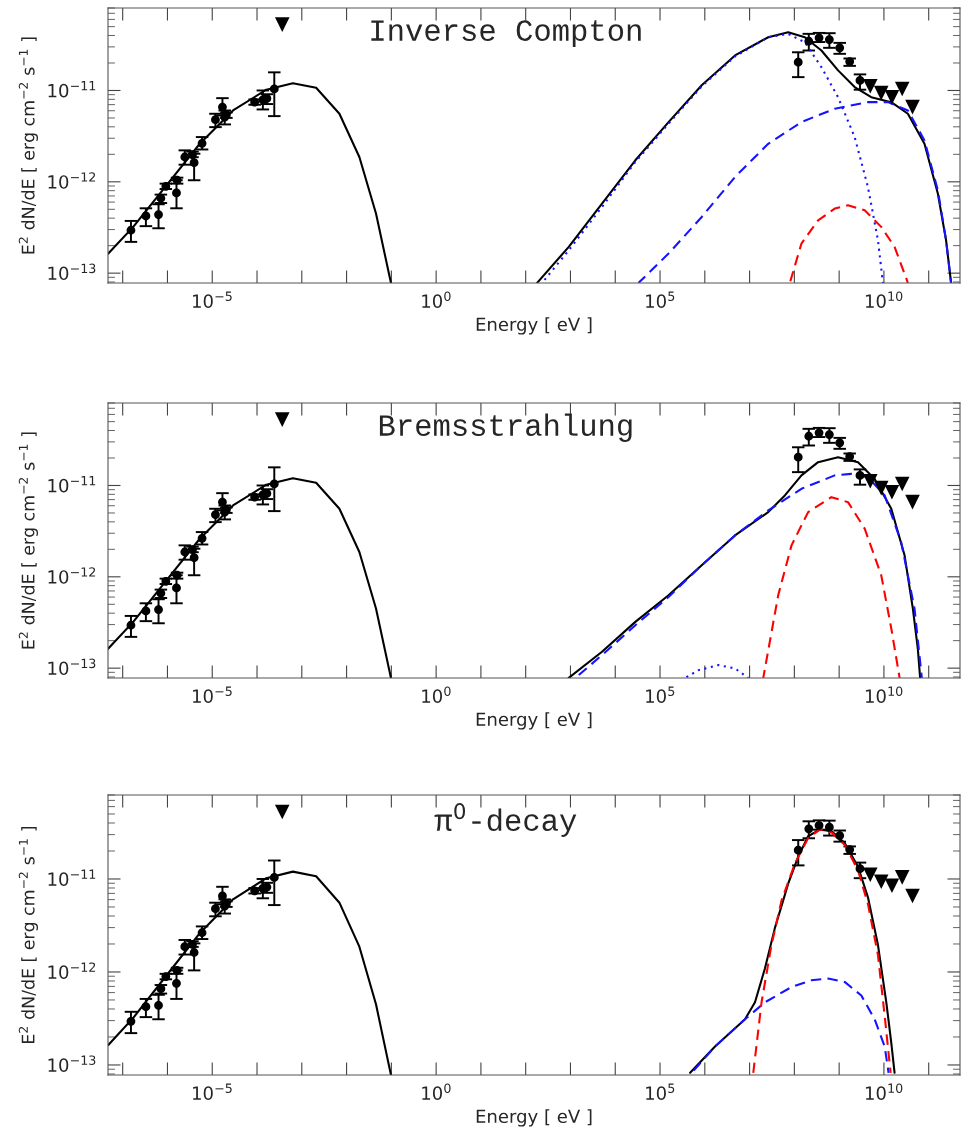 Image resolution: width=963 pixels, height=1143 pixels. I want to click on chart-title: Bremsstrahlung, so click(505, 427).